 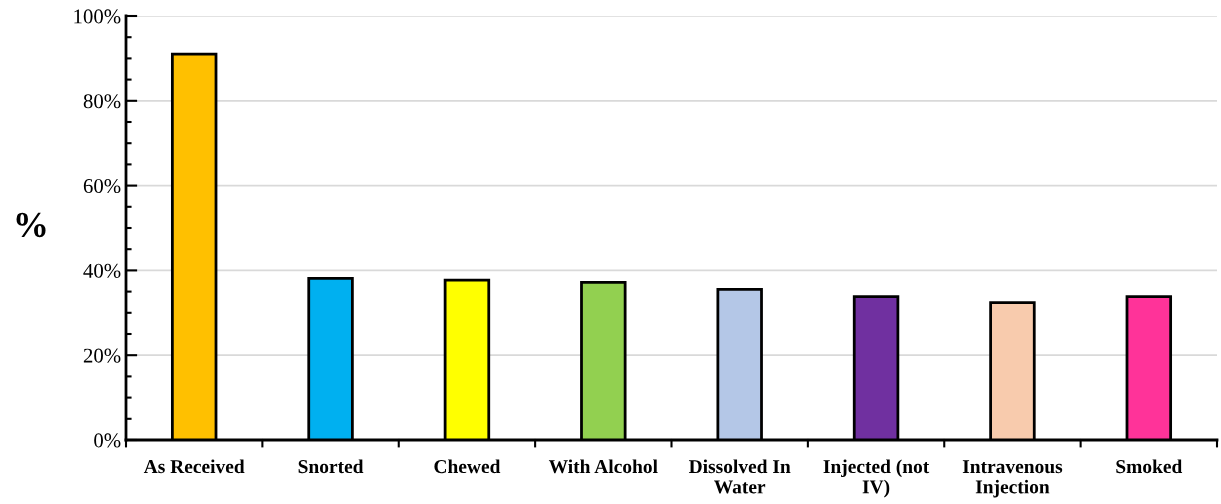 What do you see at coordinates (1149, 466) in the screenshot?
I see `x-tick-label: Smoked` at bounding box center [1149, 466].